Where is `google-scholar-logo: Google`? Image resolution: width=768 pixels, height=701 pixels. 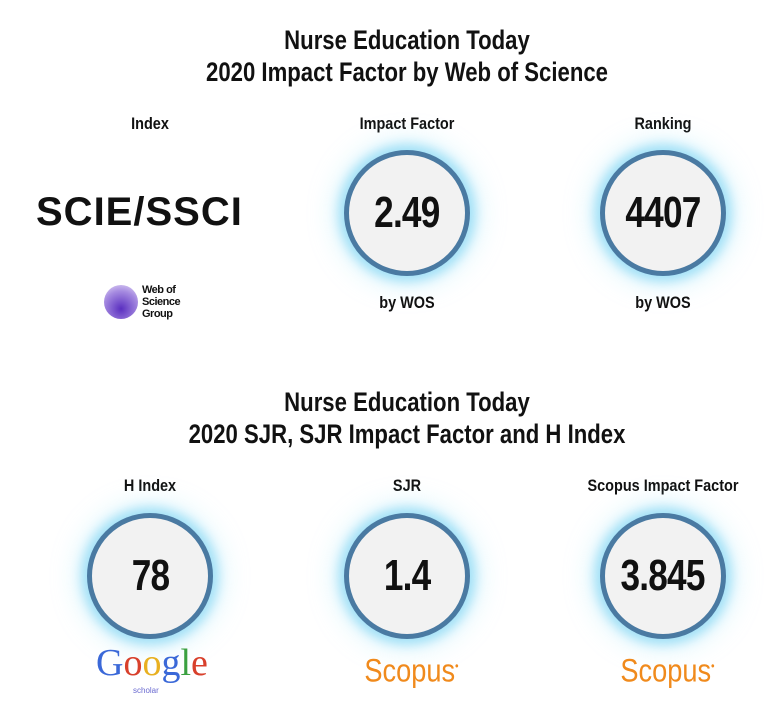 google-scholar-logo: Google is located at coordinates (152, 663).